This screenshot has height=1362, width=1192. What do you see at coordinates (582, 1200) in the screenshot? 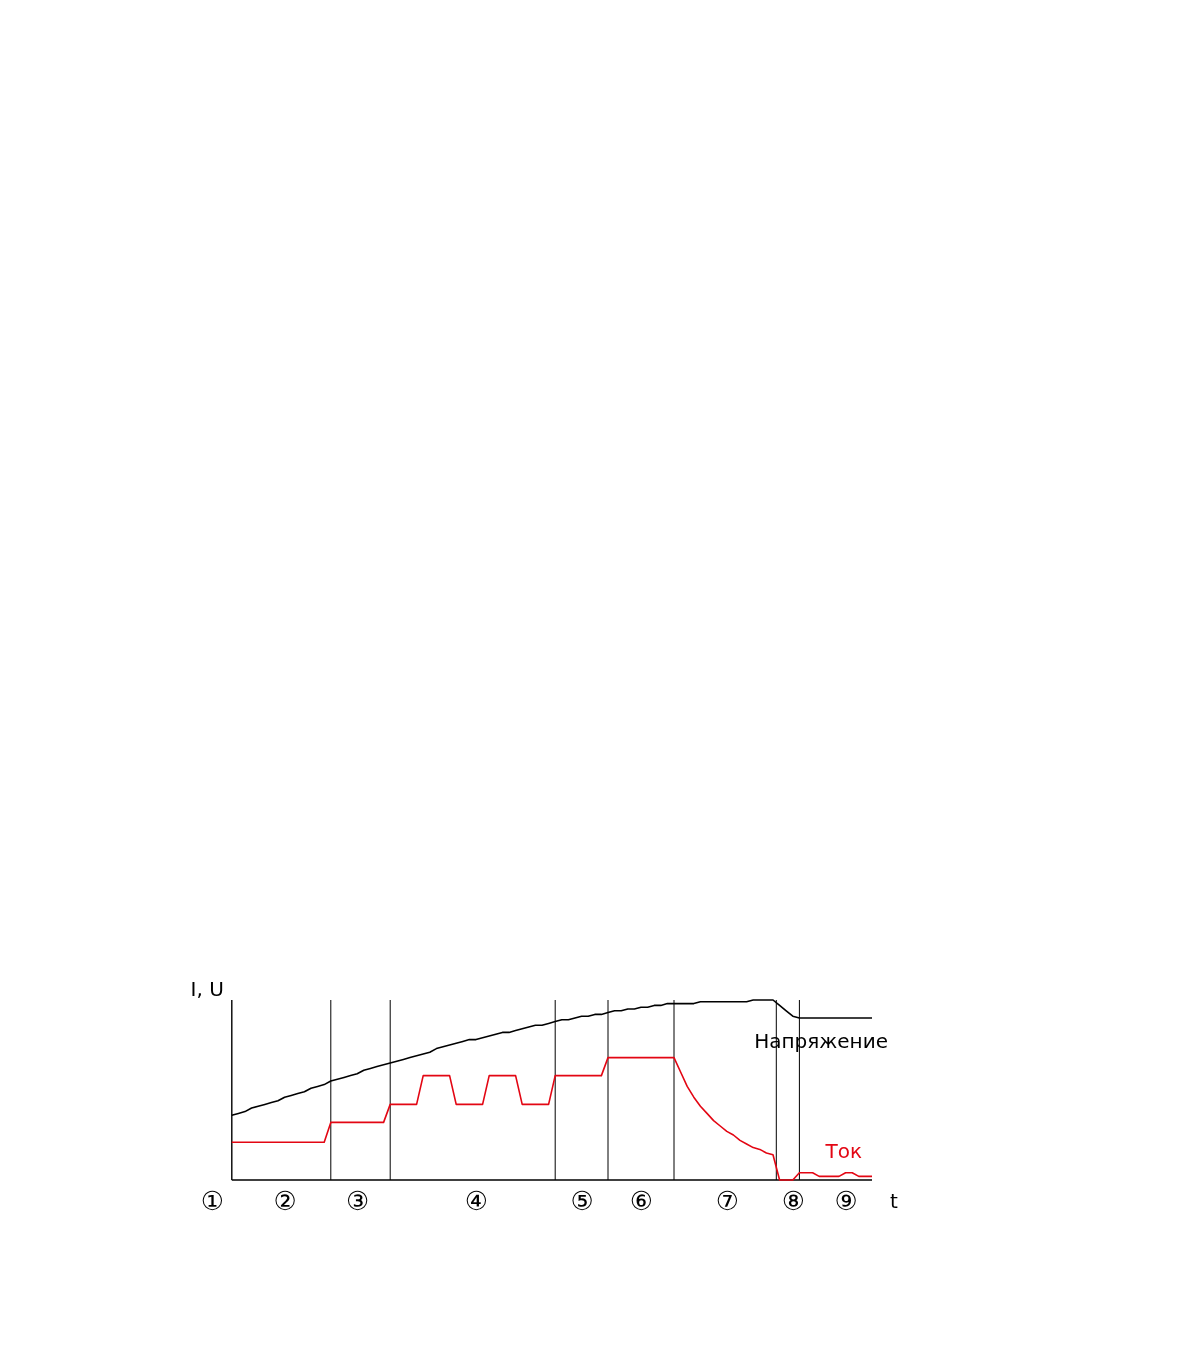
I see `x-tick-label: ⑤` at bounding box center [582, 1200].